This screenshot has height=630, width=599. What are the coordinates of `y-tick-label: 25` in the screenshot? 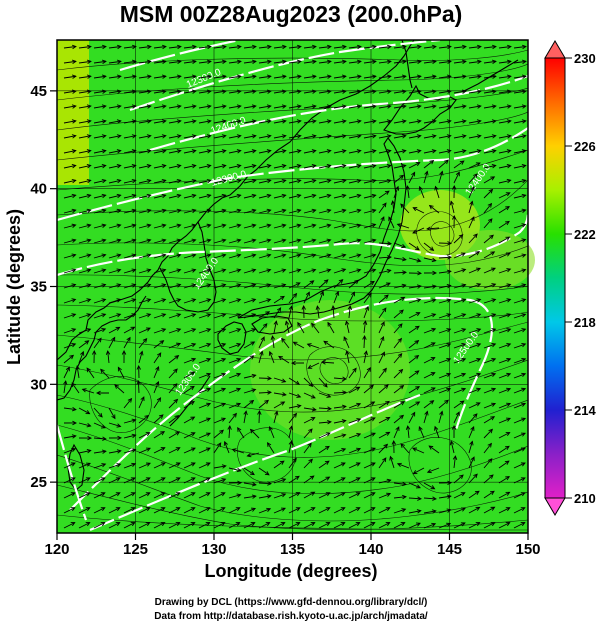 It's located at (38, 482).